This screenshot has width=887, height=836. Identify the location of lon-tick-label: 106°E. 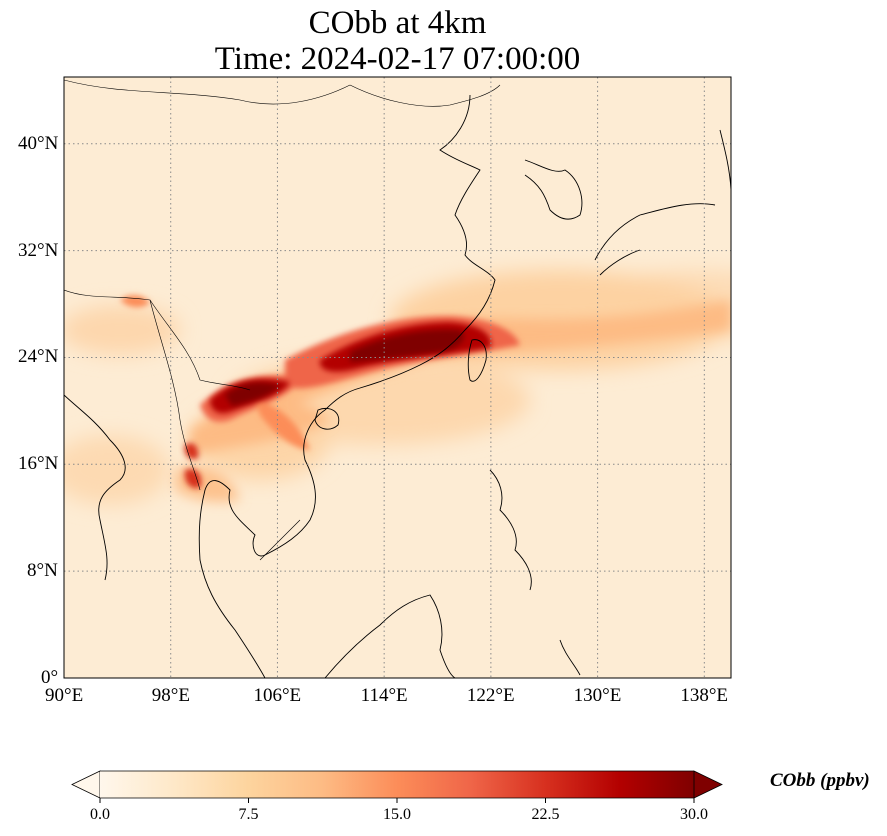
(277, 695).